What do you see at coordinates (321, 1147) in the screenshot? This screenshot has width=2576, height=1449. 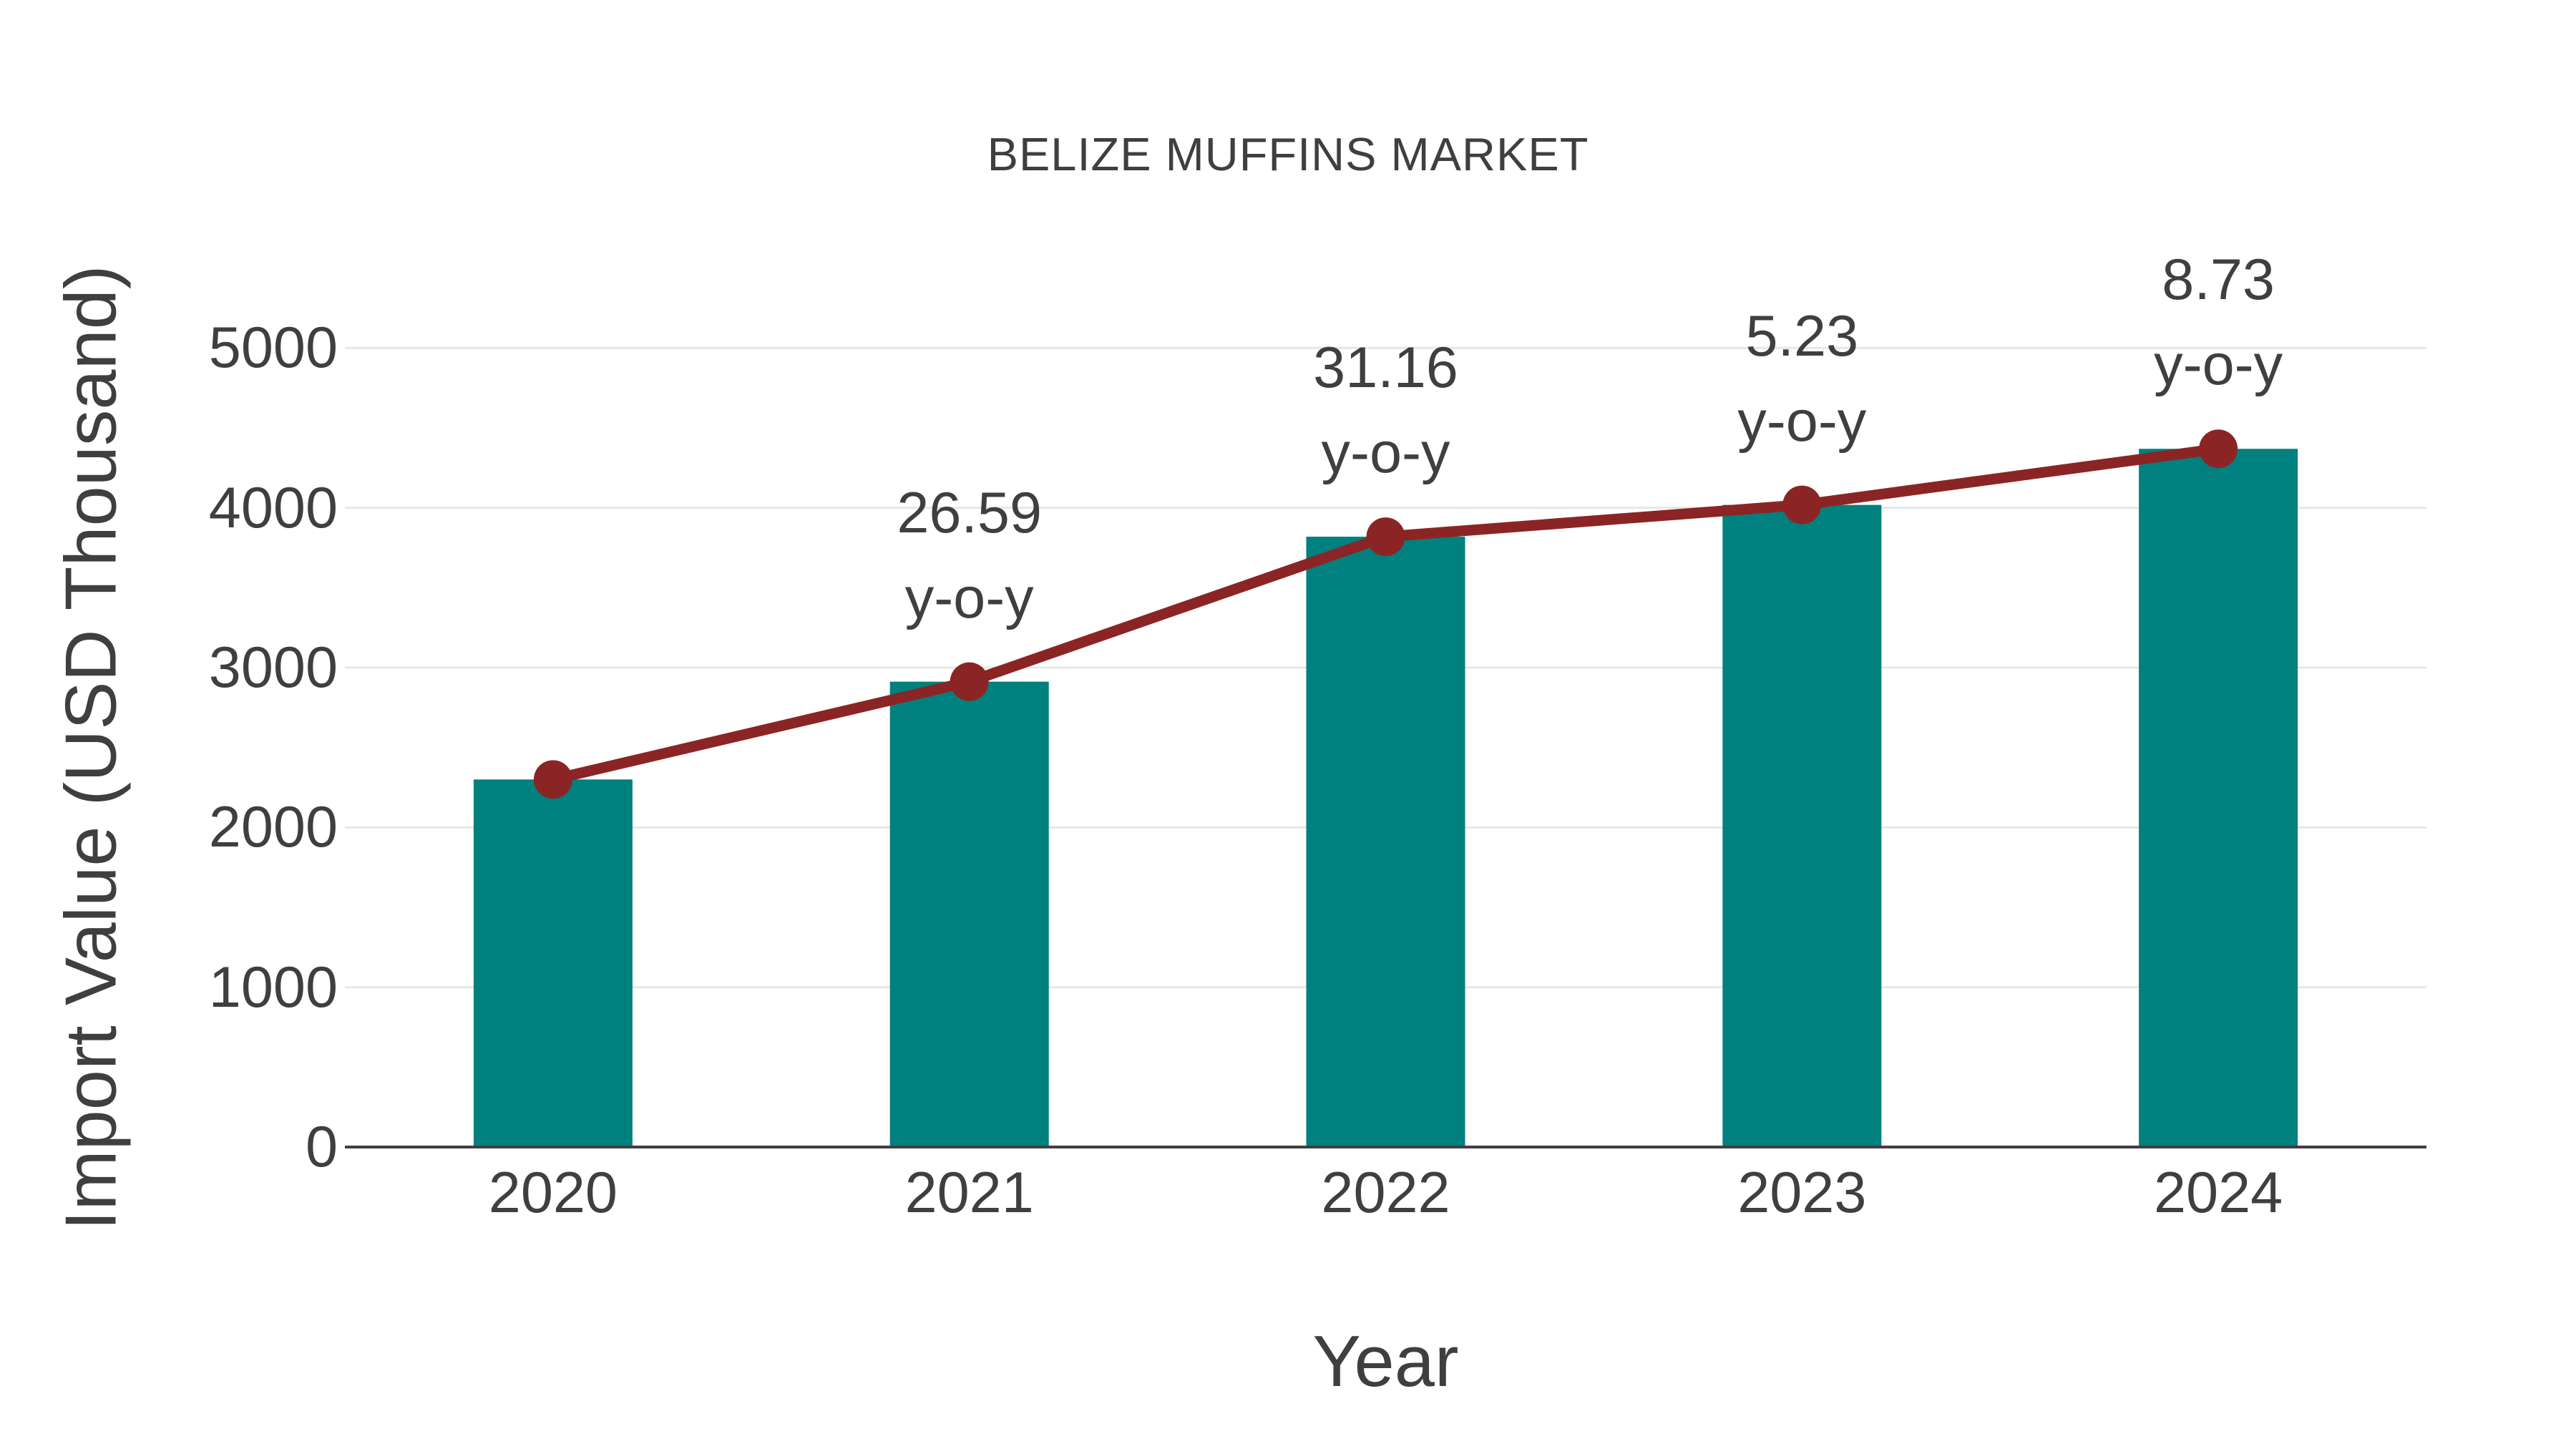 I see `y-tick-label: 0` at bounding box center [321, 1147].